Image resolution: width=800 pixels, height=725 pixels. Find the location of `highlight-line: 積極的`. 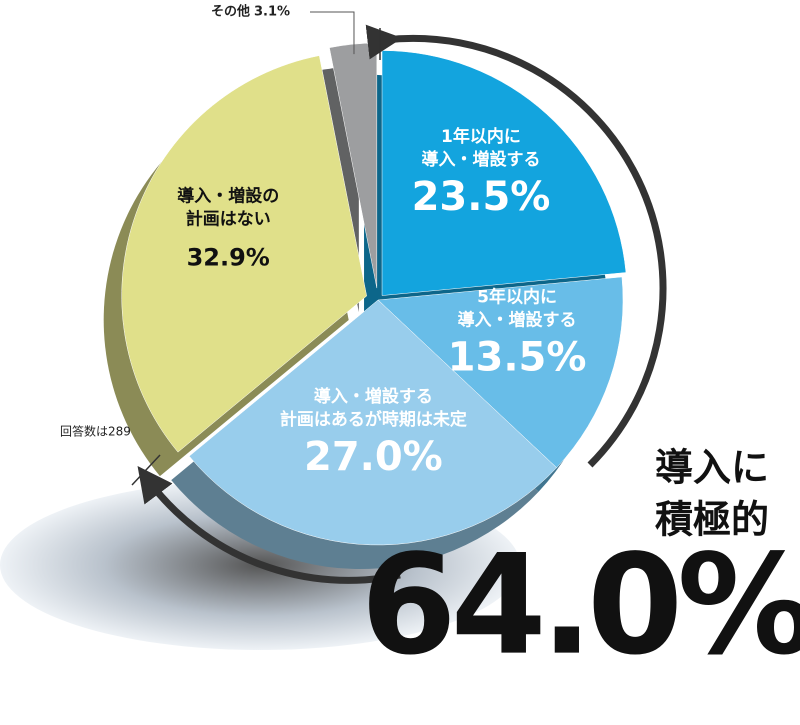

highlight-line: 積極的 is located at coordinates (712, 520).